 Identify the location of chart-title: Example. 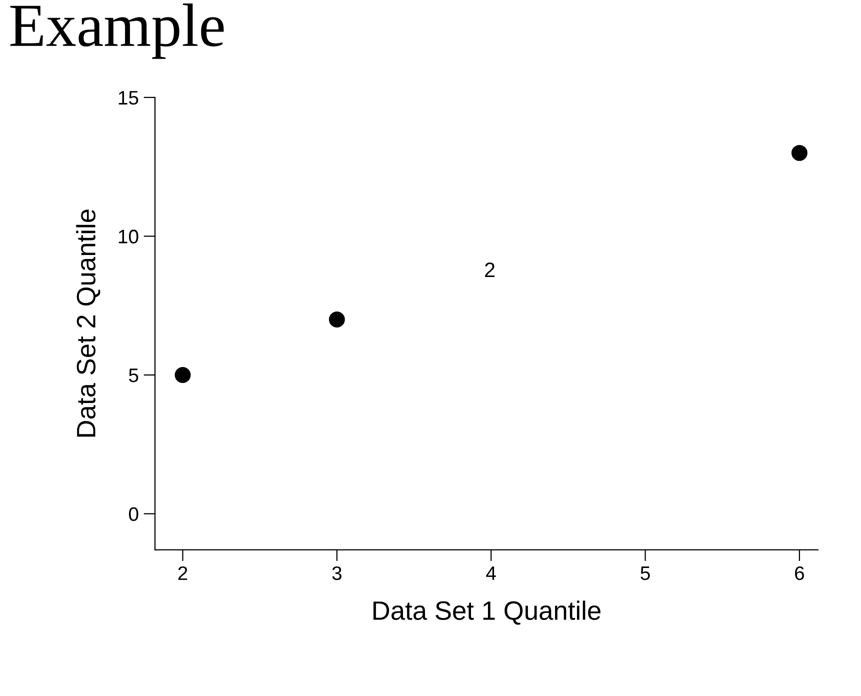
(117, 31).